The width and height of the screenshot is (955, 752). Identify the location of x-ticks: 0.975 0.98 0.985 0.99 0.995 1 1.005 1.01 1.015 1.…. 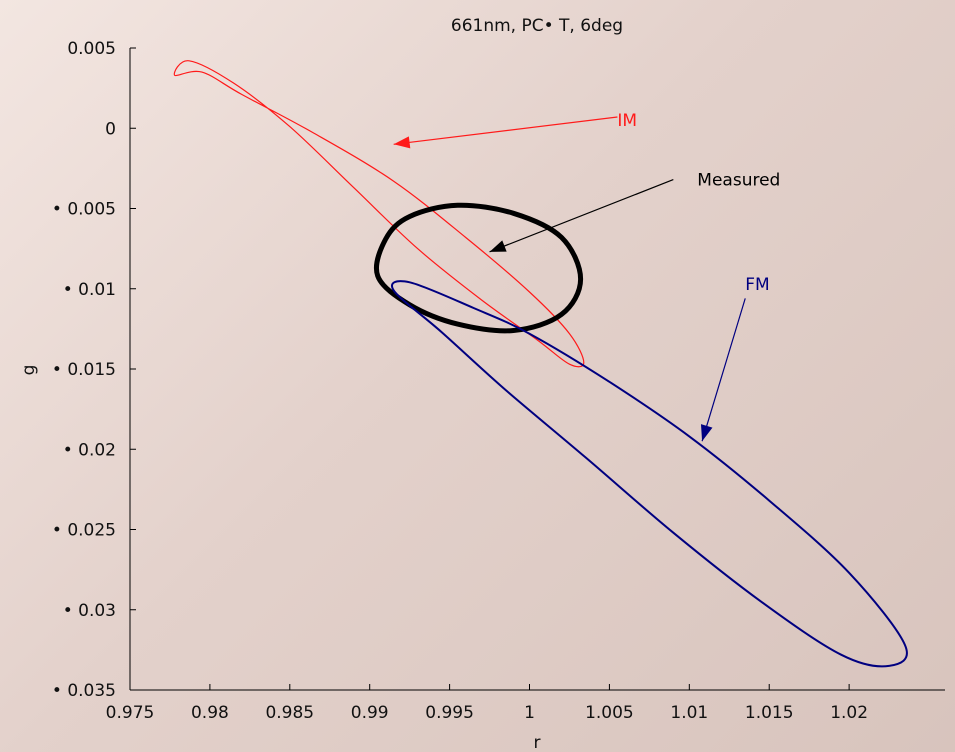
(487, 703).